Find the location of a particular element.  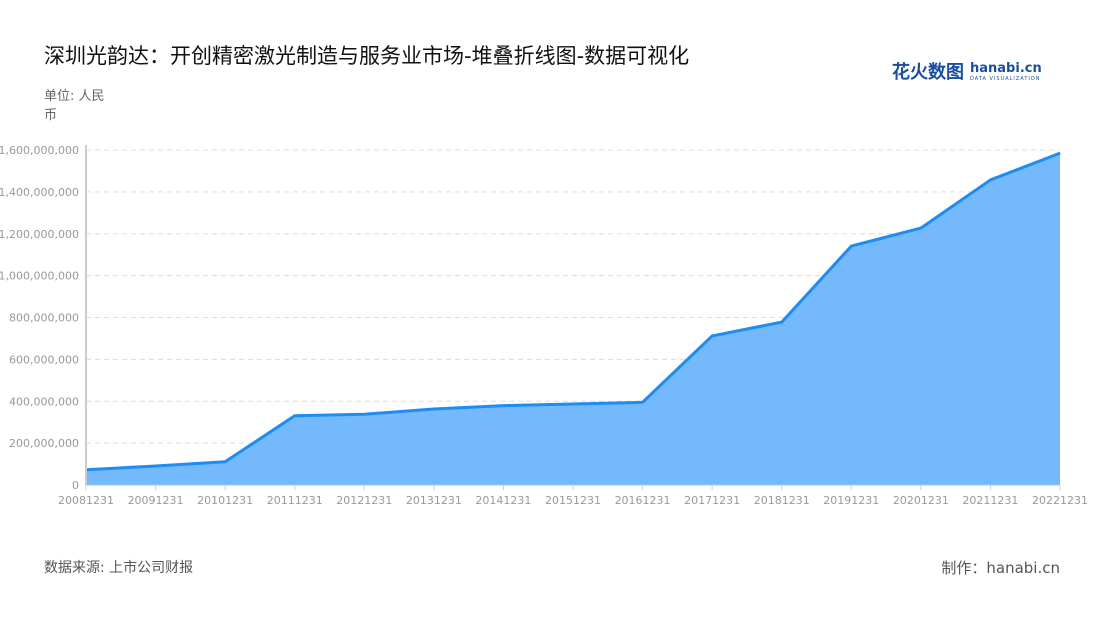

logo-cn: 花火数图 is located at coordinates (928, 72).